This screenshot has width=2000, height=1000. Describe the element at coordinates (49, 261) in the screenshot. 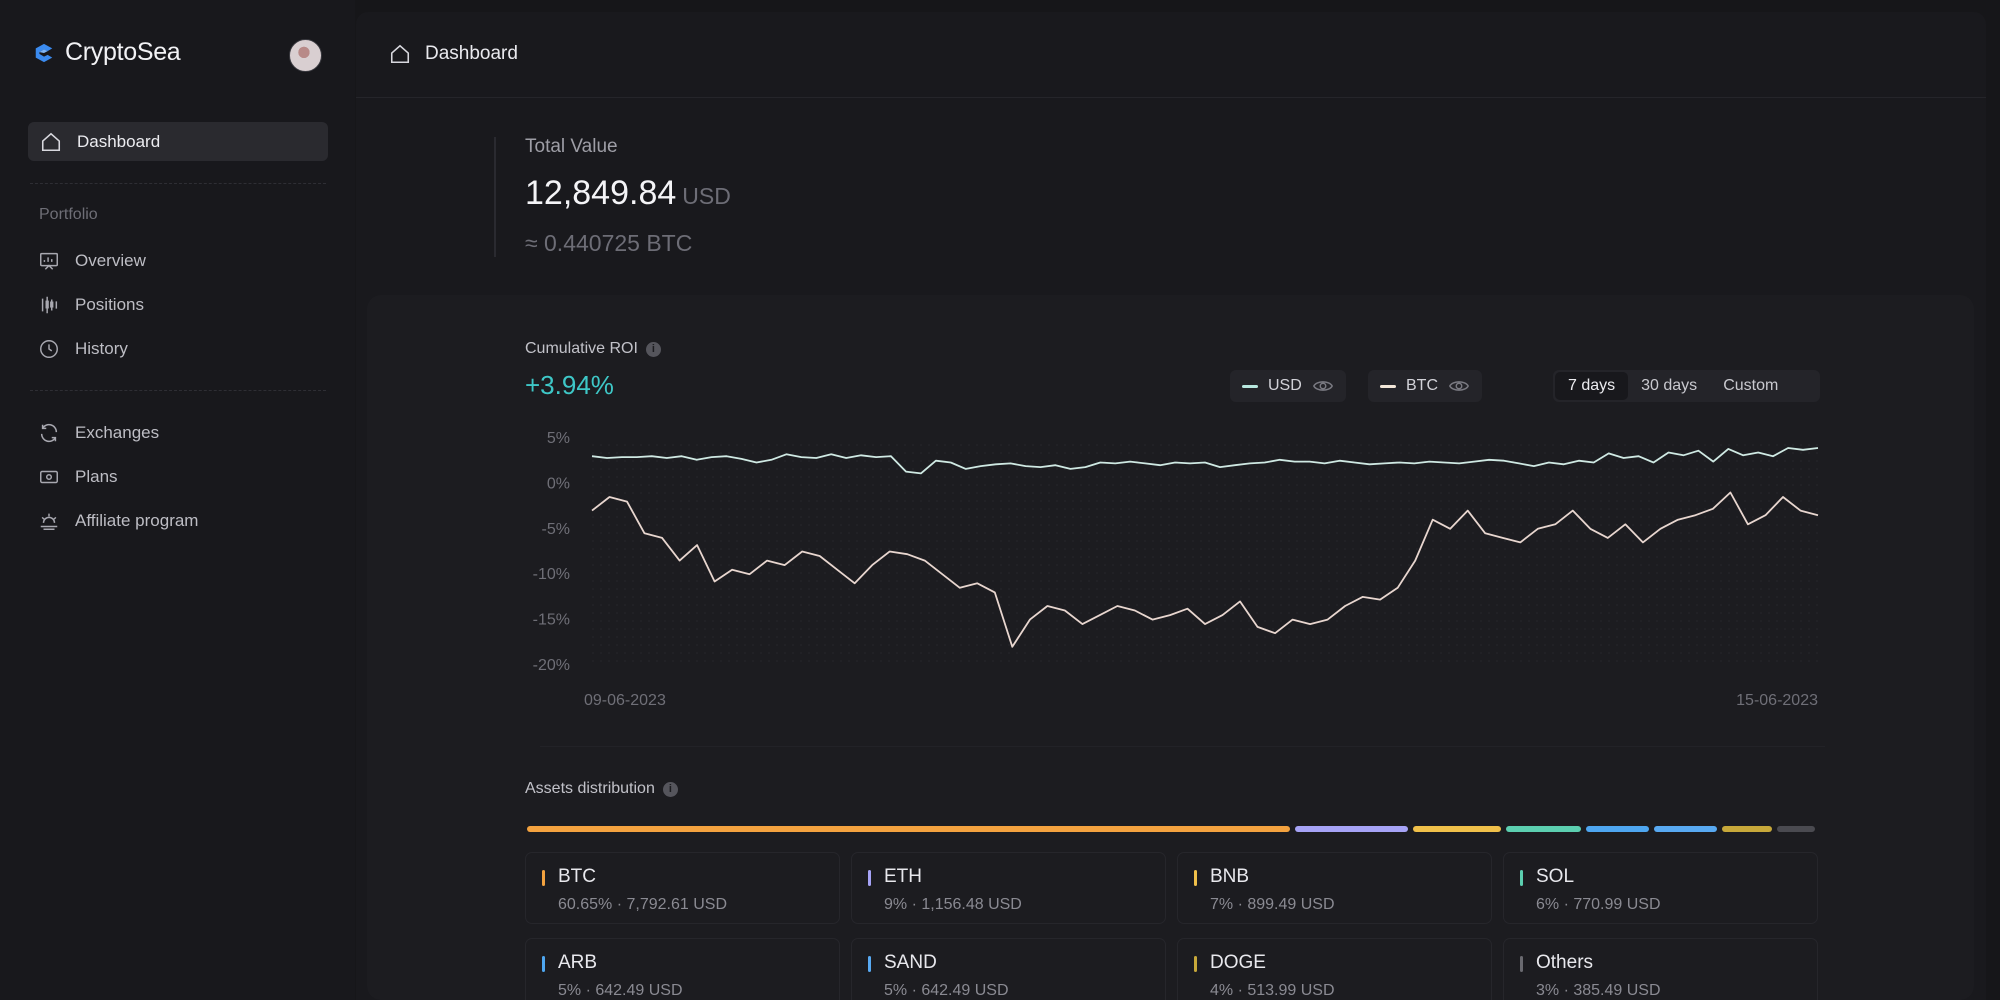

I see `presentation-chart-icon` at that location.